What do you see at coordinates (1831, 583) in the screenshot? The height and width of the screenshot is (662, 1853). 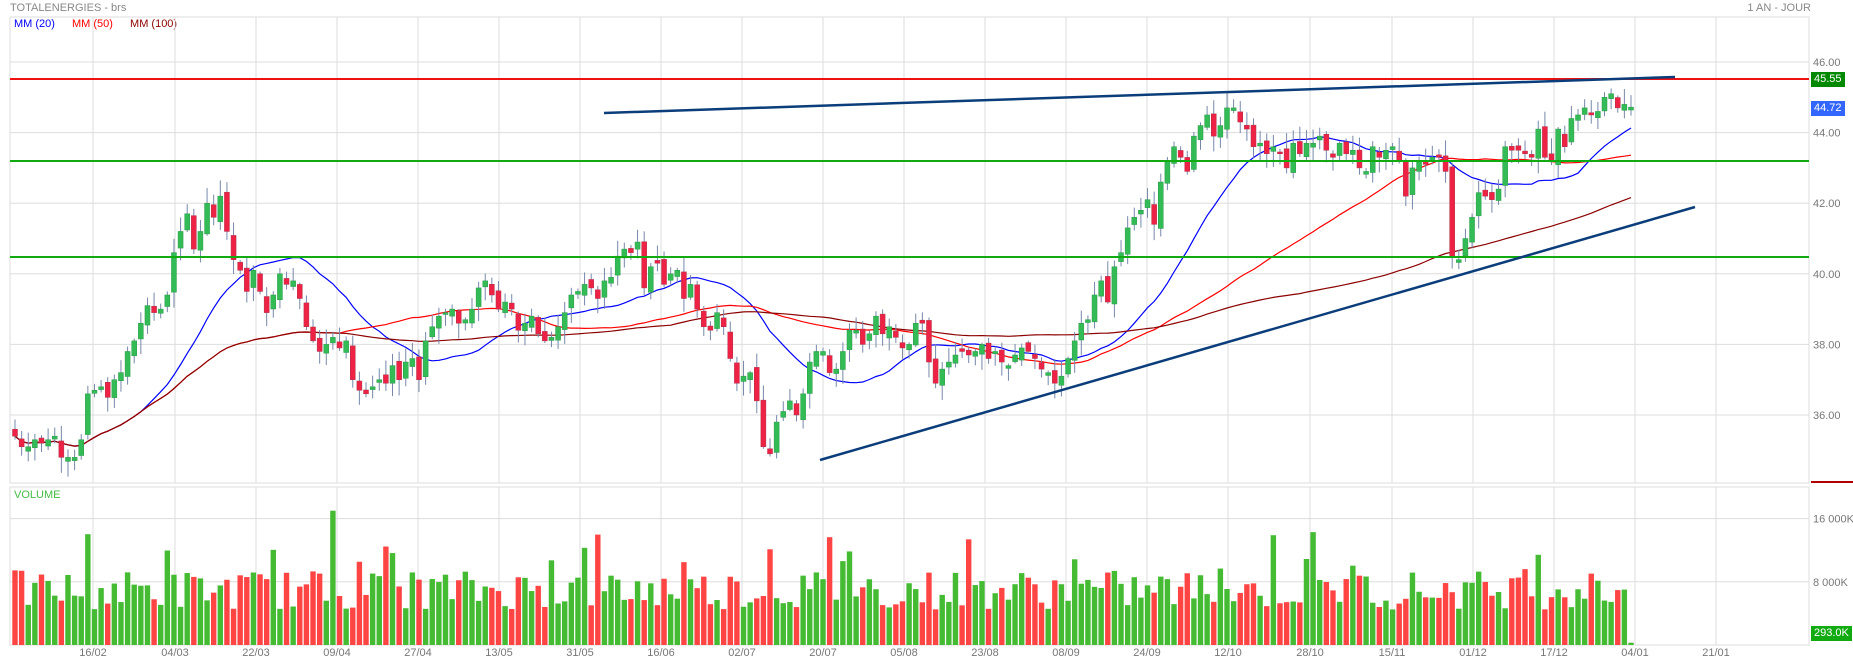 I see `svg-text: 8 000K` at bounding box center [1831, 583].